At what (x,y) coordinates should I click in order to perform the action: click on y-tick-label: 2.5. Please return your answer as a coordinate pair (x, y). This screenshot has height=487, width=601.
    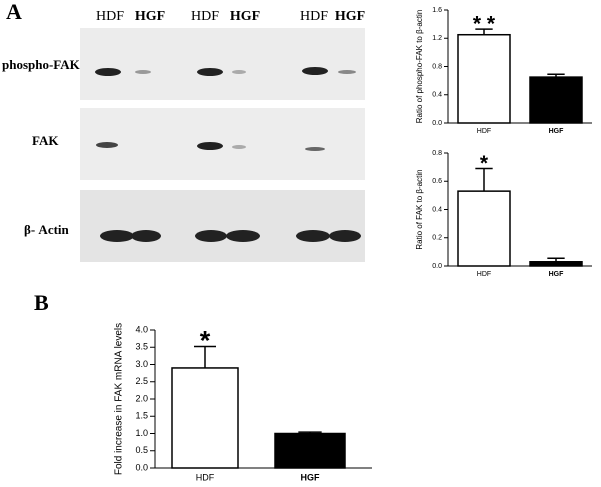
    Looking at the image, I should click on (141, 381).